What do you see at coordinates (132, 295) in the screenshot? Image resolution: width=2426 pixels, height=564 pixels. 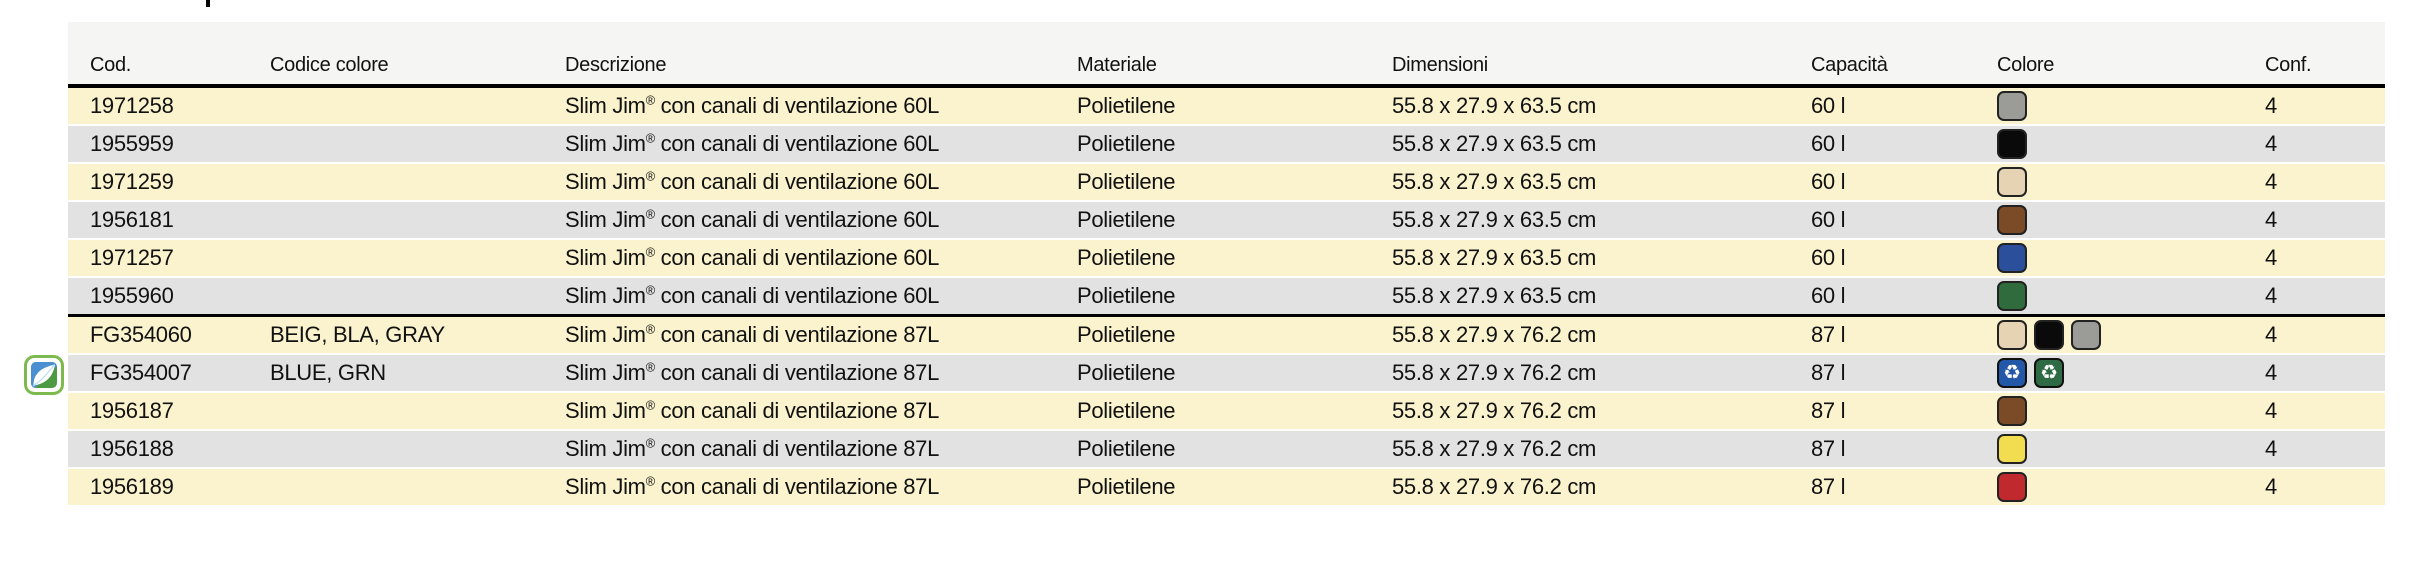 I see `cell-cod: 1955960` at bounding box center [132, 295].